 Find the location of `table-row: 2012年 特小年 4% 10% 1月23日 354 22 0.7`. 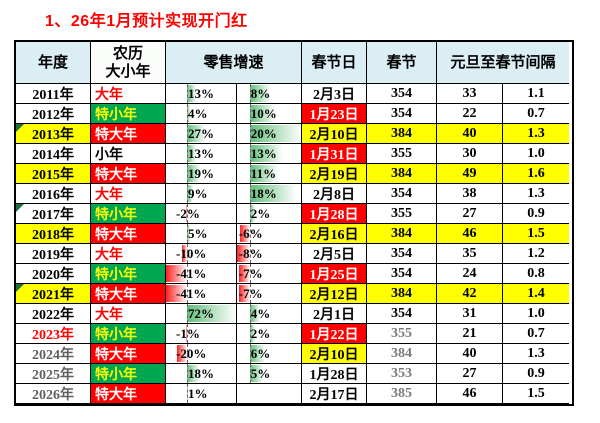

table-row: 2012年 特小年 4% 10% 1月23日 354 22 0.7 is located at coordinates (294, 114).